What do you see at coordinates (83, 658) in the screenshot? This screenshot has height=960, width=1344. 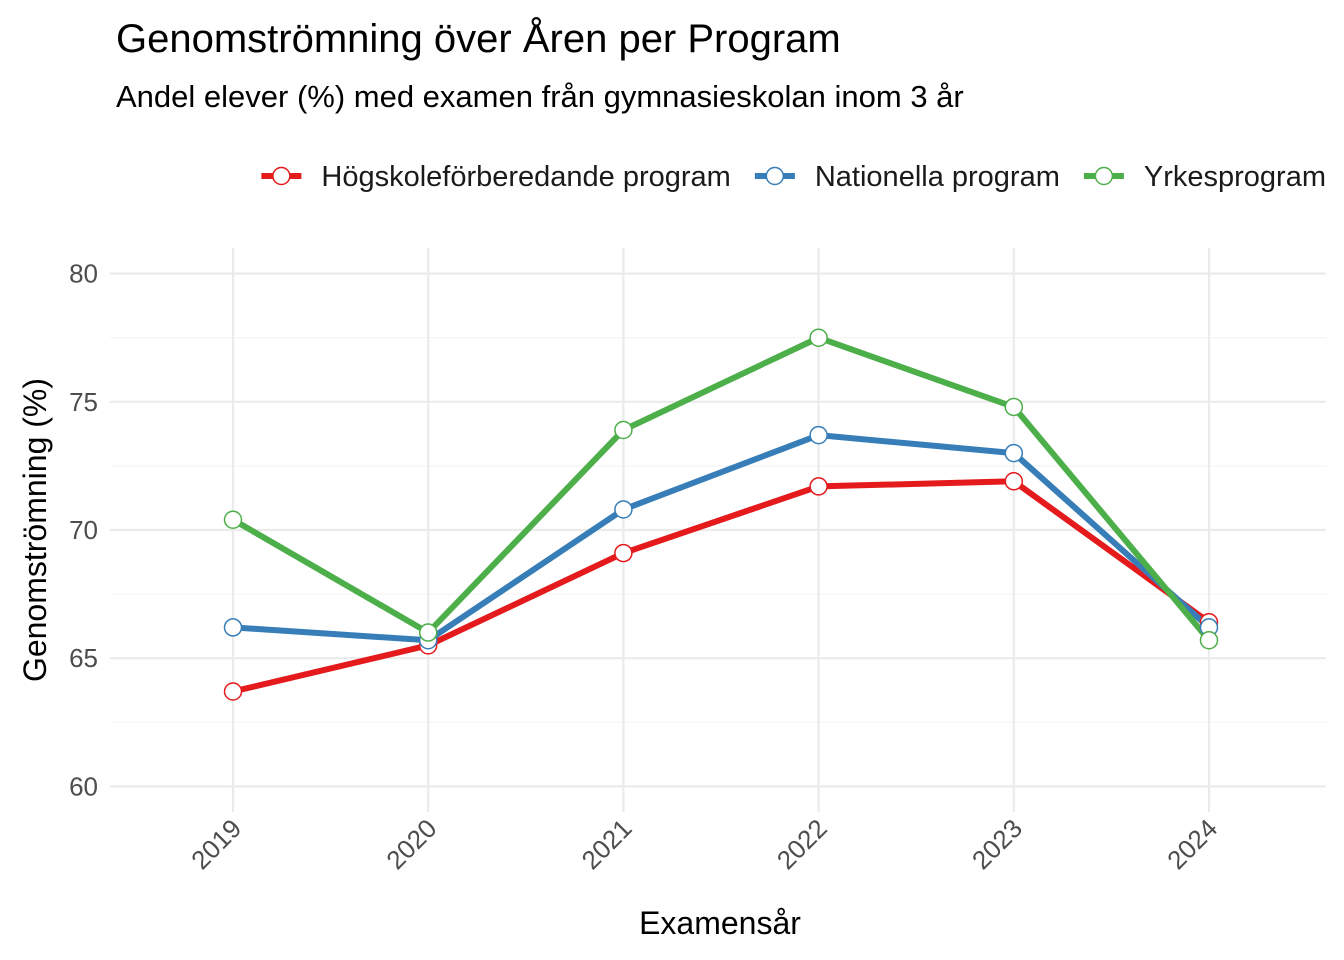 I see `y-tick-label: 65` at bounding box center [83, 658].